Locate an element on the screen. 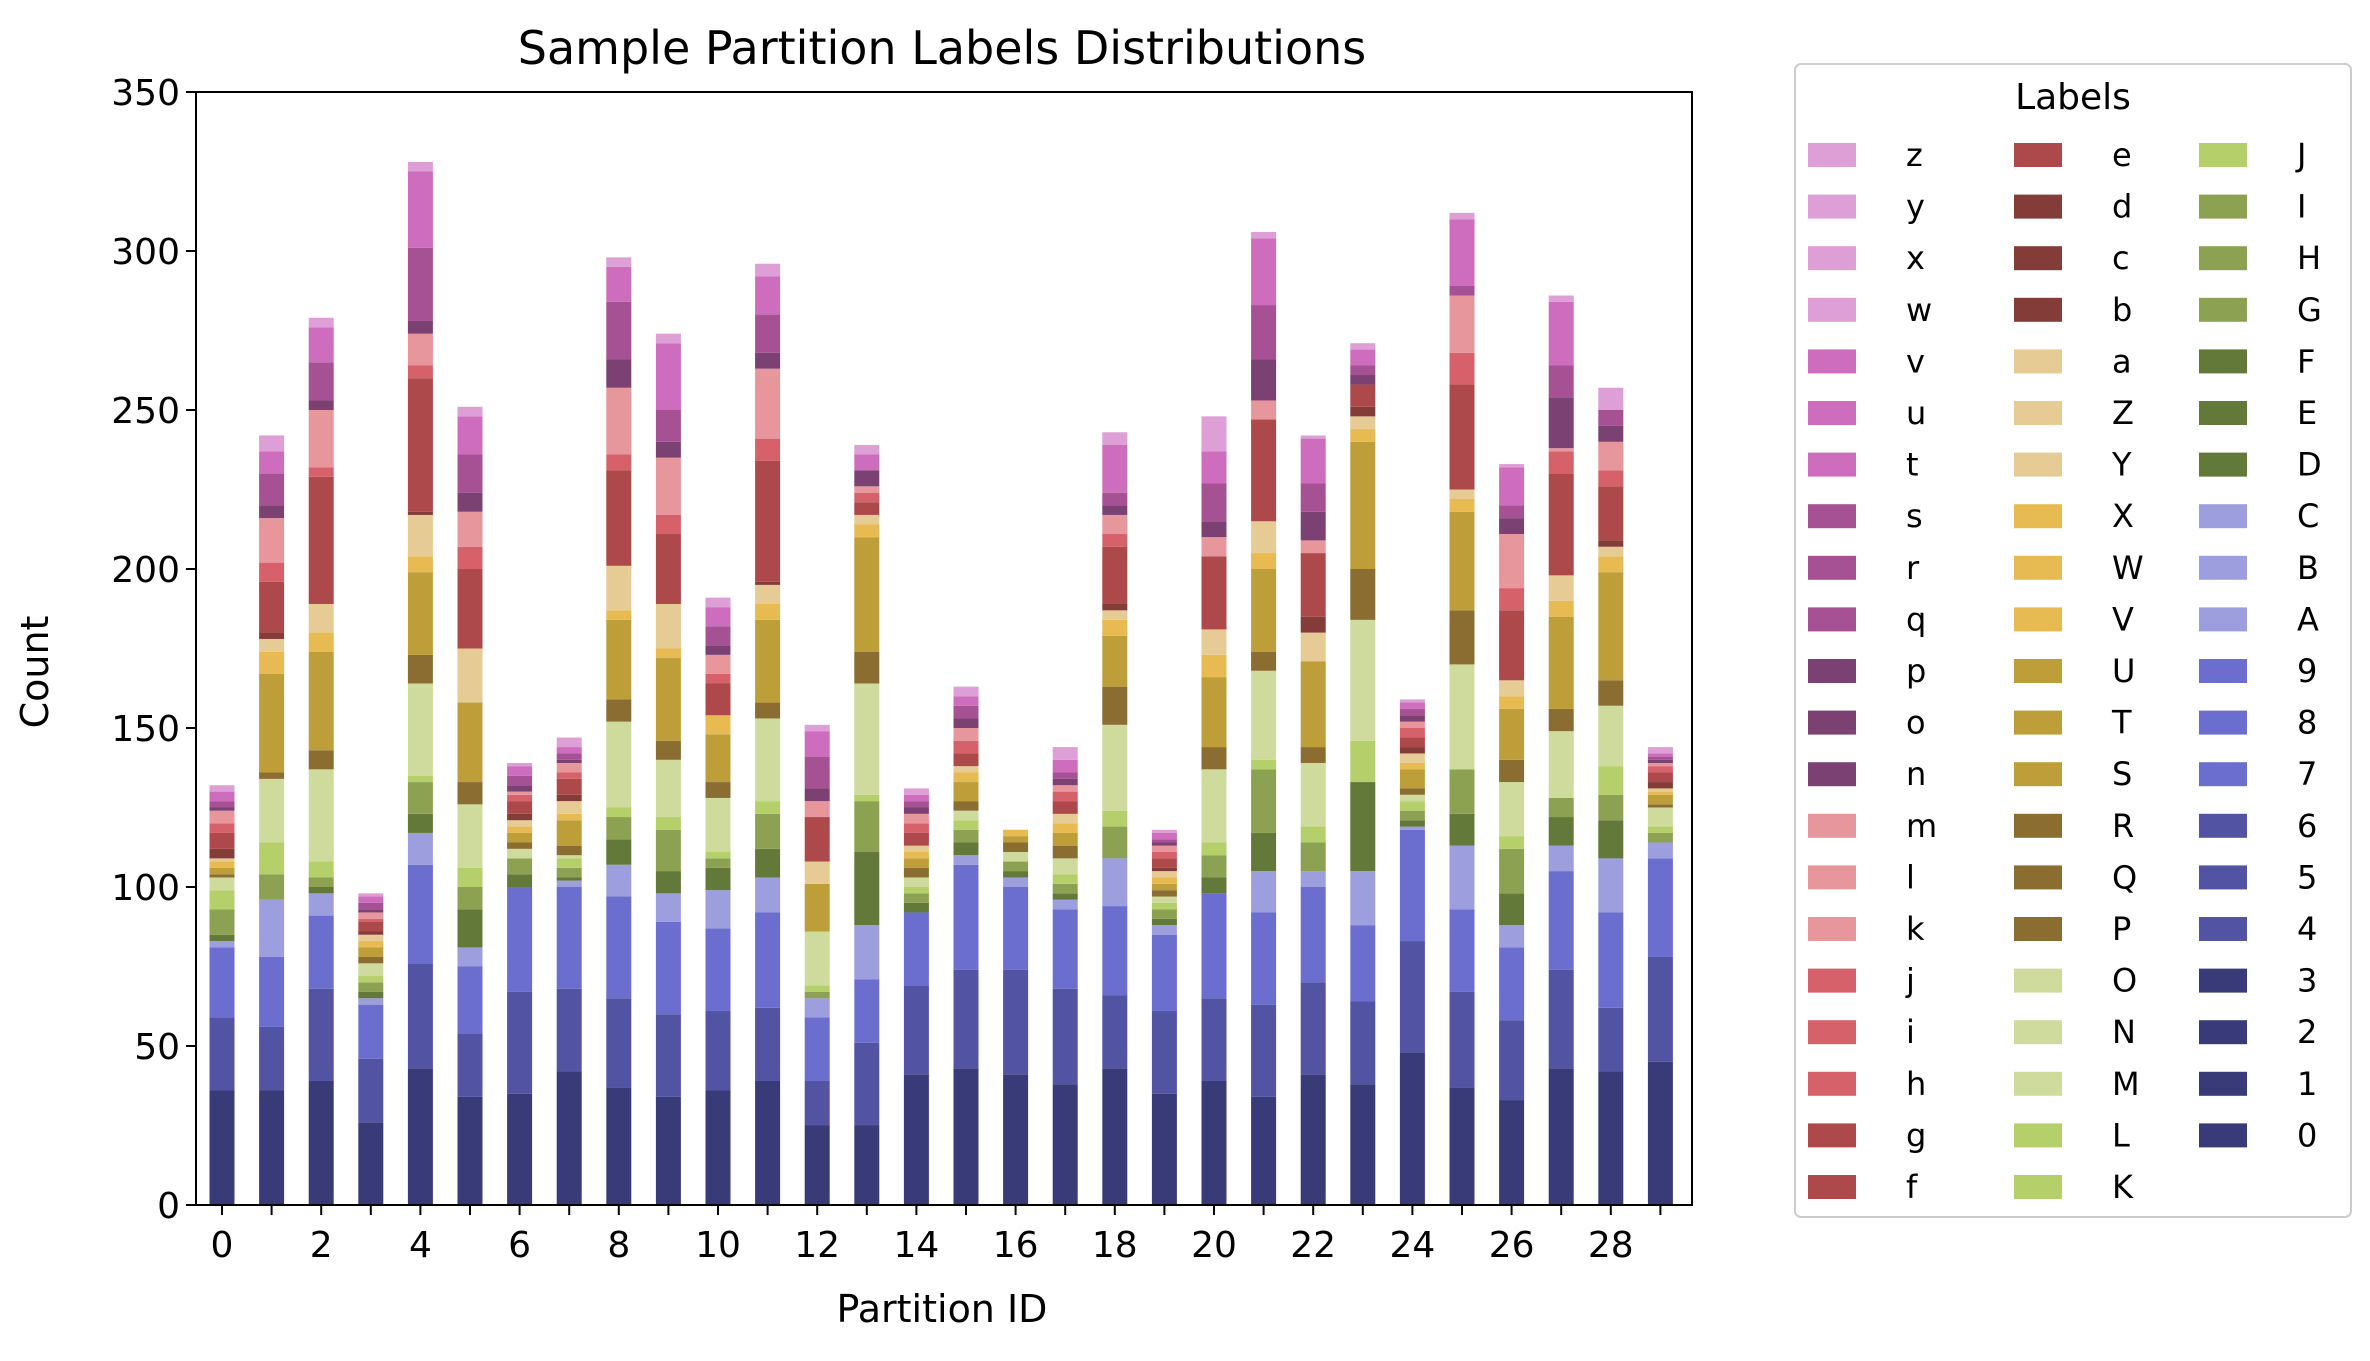  bar-segment-p29-P-R is located at coordinates (1660, 806).